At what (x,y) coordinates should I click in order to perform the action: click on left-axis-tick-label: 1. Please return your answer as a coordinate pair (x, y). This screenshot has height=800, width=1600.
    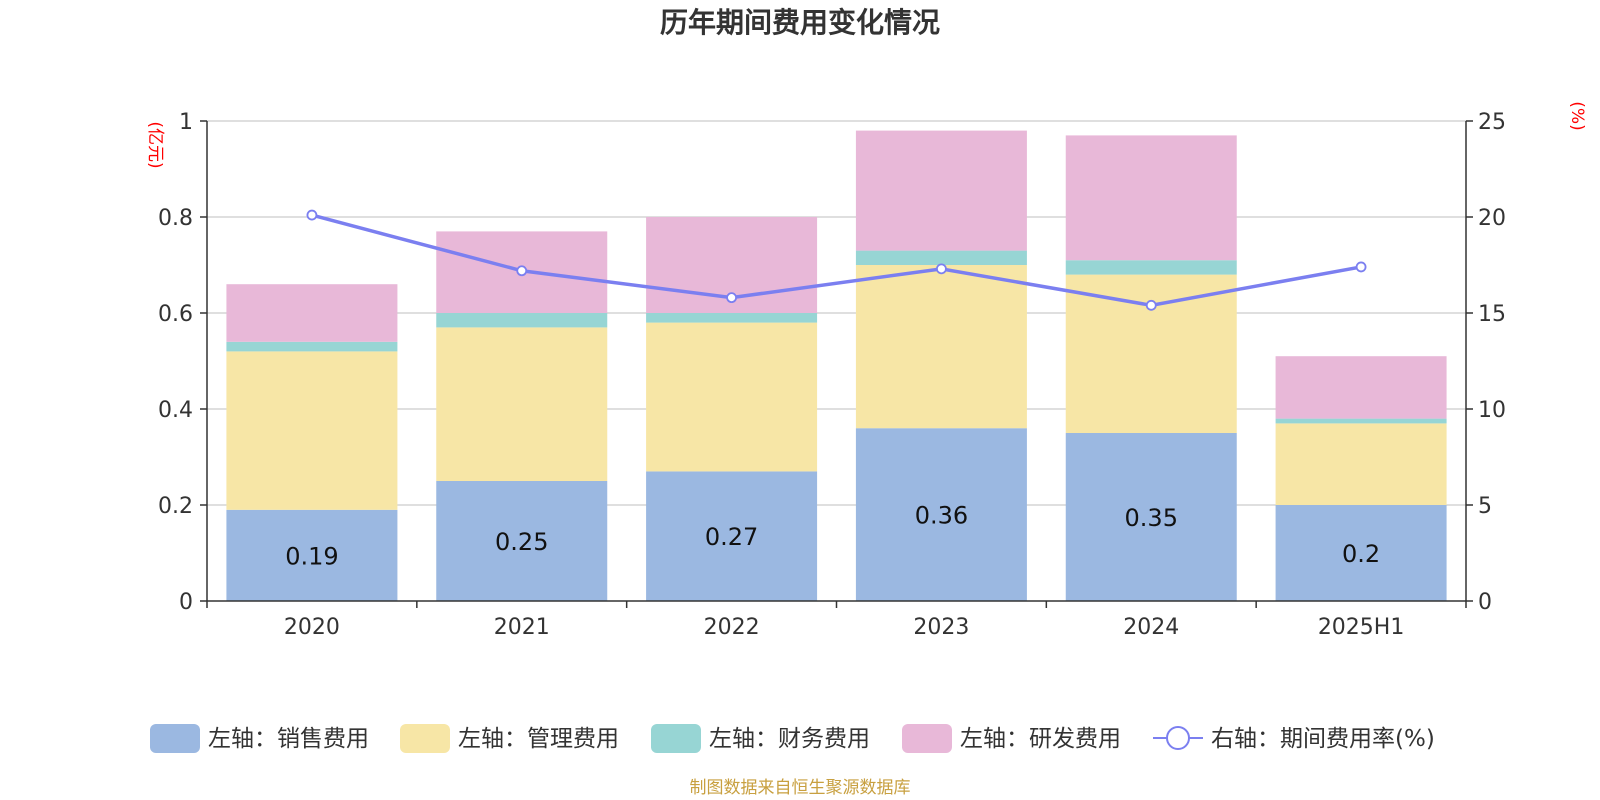
    Looking at the image, I should click on (186, 122).